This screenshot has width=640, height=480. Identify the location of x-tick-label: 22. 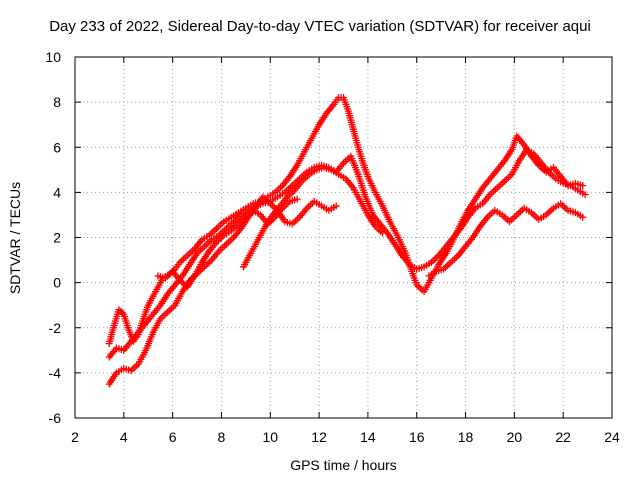
(563, 437).